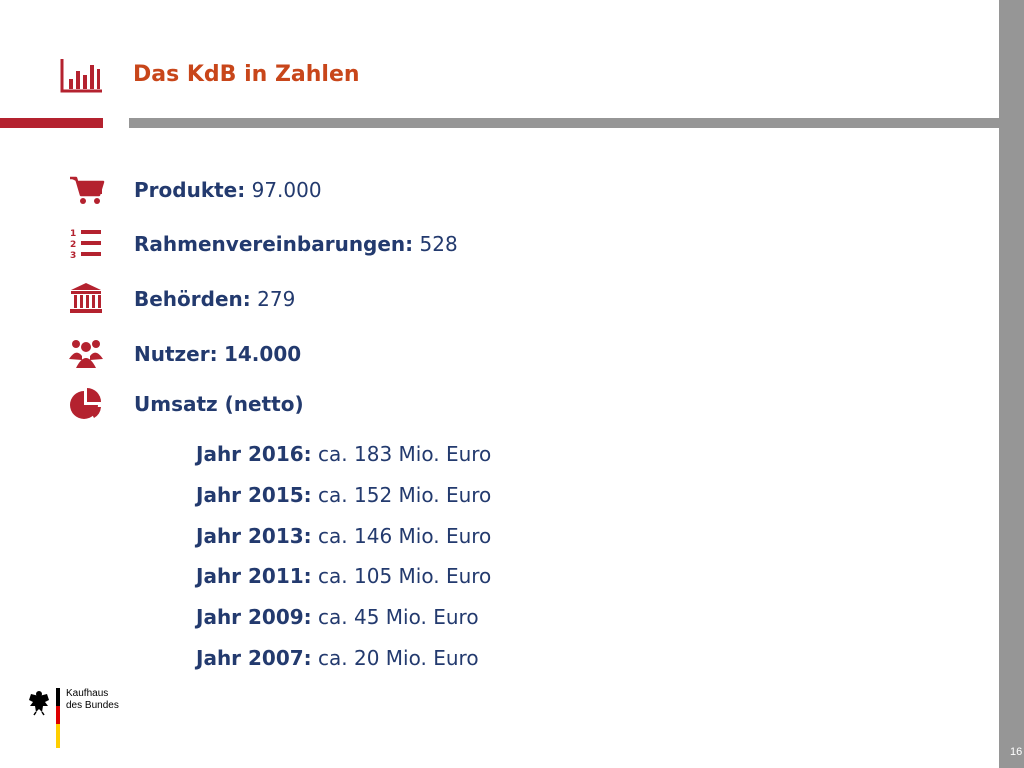  I want to click on header-rule-accent, so click(51, 123).